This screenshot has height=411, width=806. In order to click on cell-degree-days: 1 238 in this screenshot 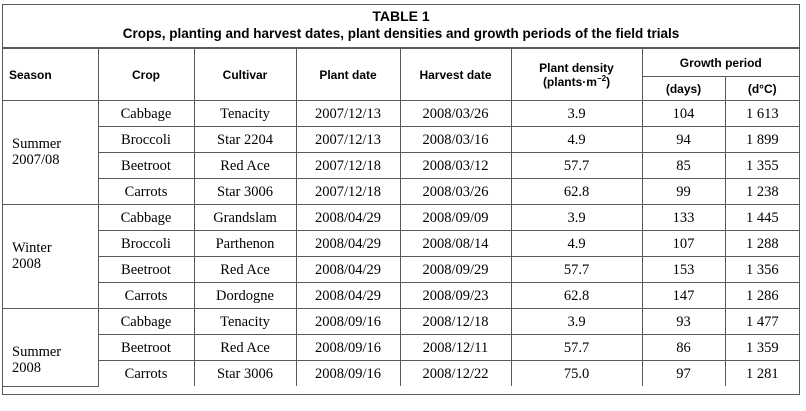, I will do `click(761, 191)`.